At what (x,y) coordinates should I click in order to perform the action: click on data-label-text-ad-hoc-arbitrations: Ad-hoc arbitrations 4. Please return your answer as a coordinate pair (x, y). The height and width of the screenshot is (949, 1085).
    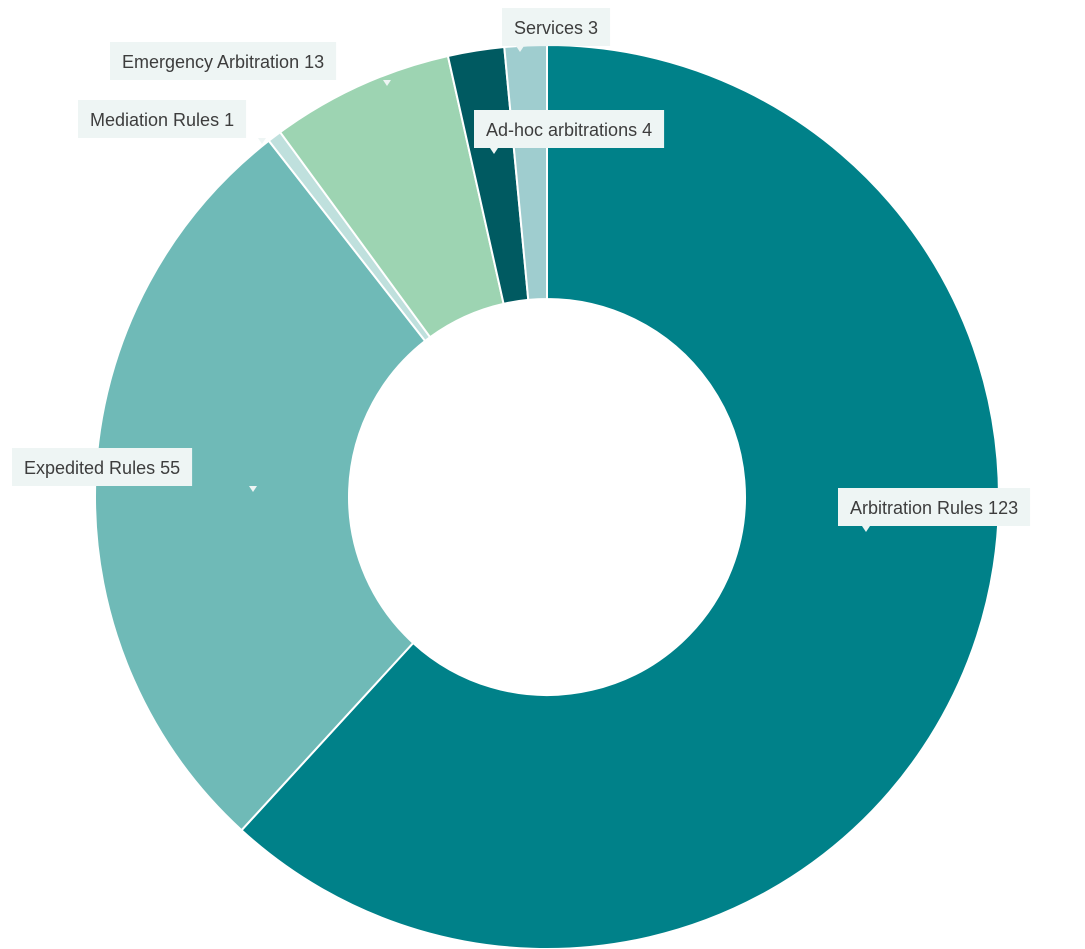
    Looking at the image, I should click on (569, 130).